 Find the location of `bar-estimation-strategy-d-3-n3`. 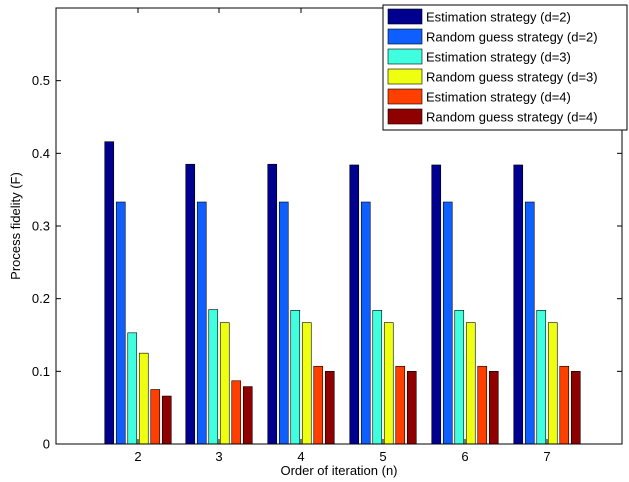

bar-estimation-strategy-d-3-n3 is located at coordinates (213, 377).